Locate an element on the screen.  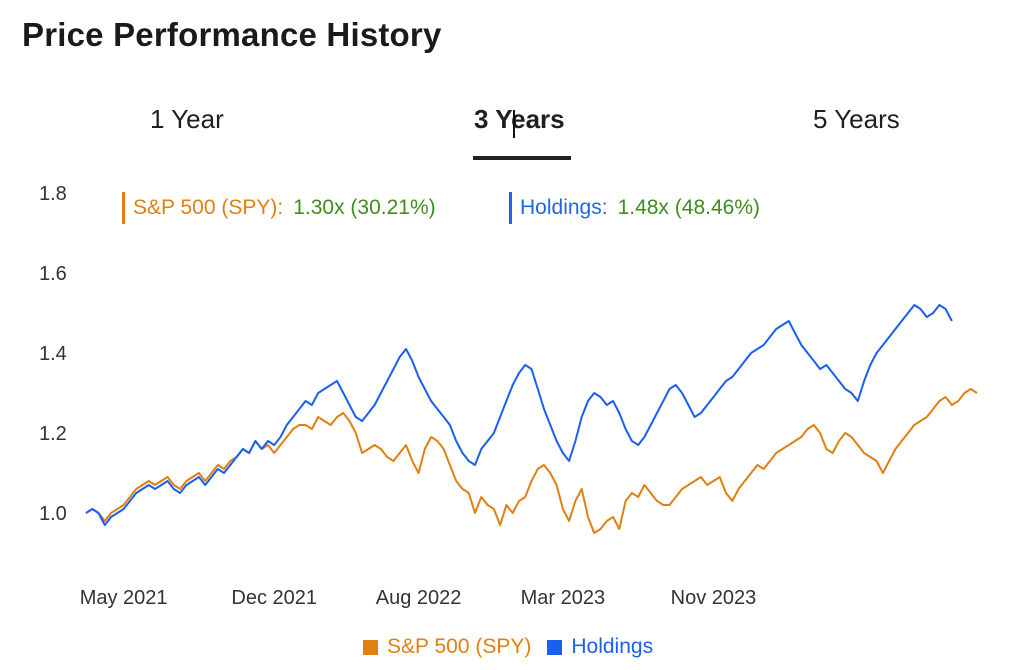
spy-marker is located at coordinates (123, 208).